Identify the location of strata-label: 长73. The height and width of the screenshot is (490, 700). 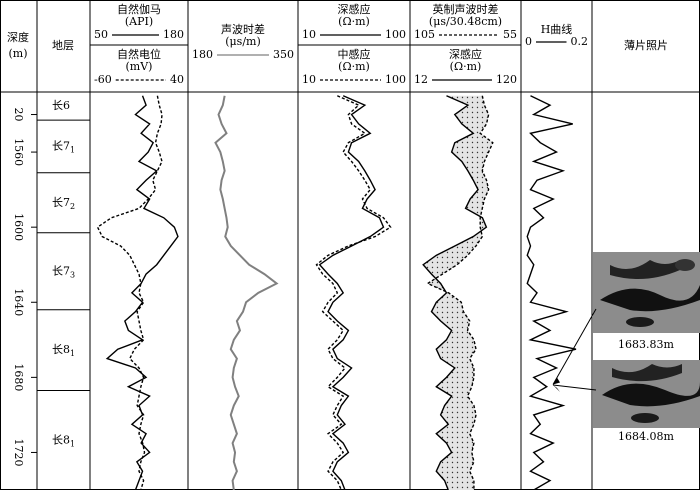
(63, 271).